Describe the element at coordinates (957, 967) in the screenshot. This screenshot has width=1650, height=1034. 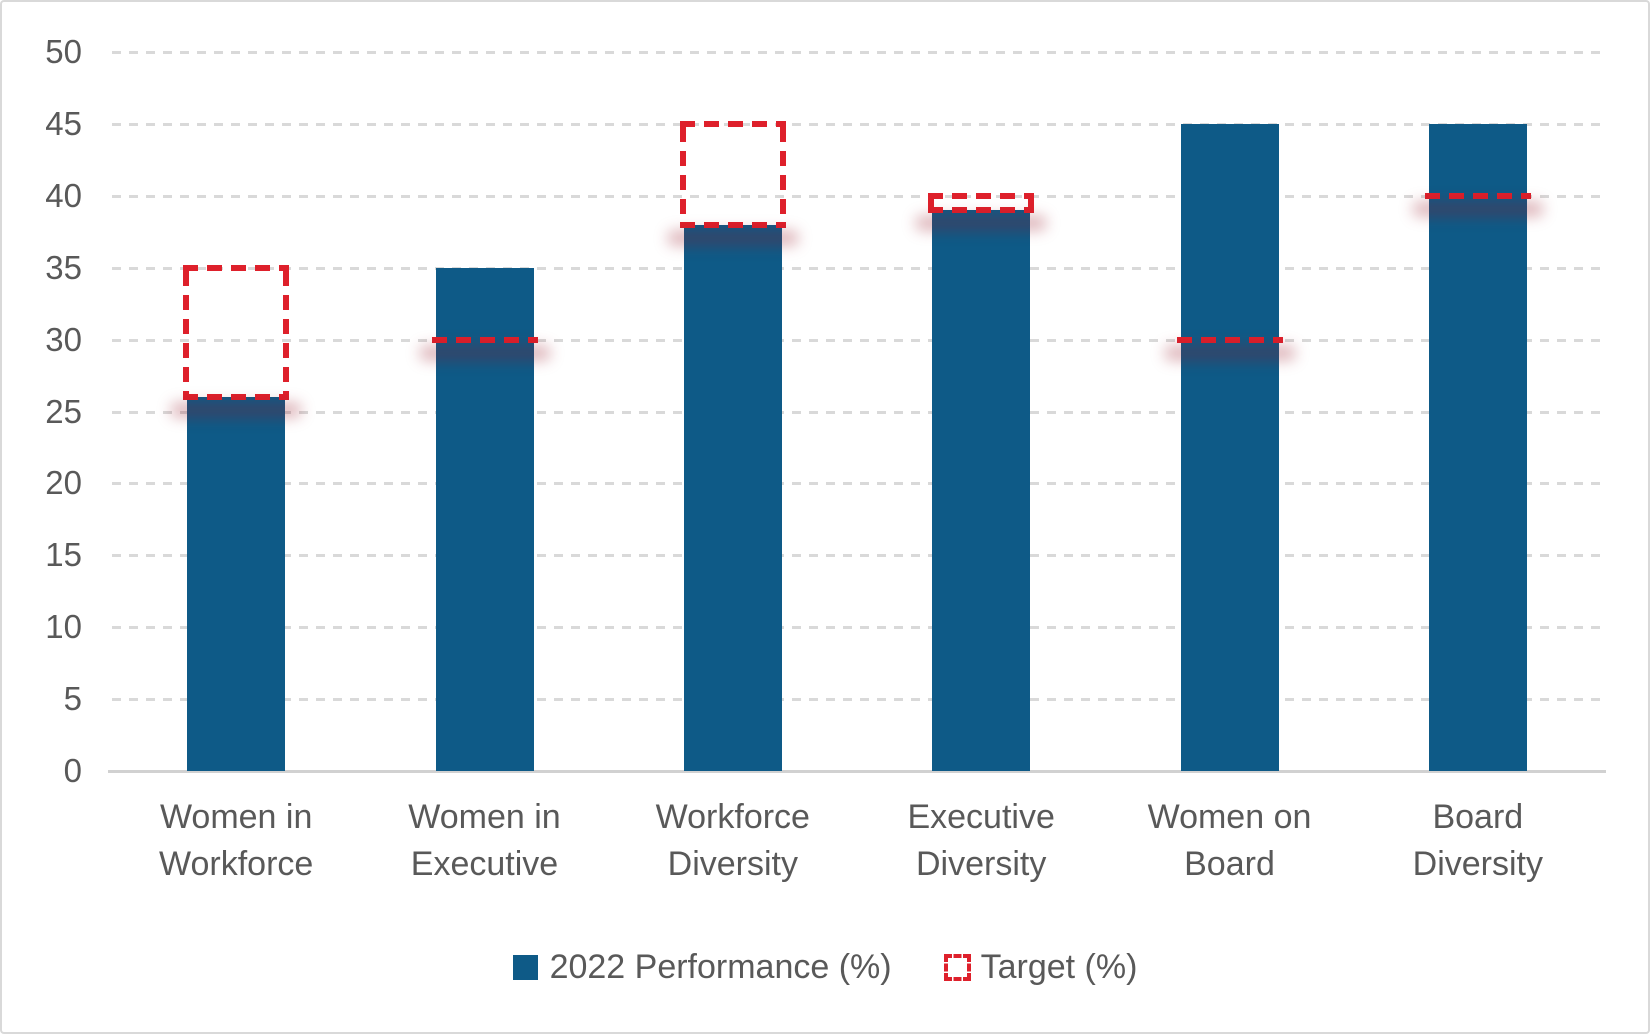
I see `target-dashed-swatch-icon` at that location.